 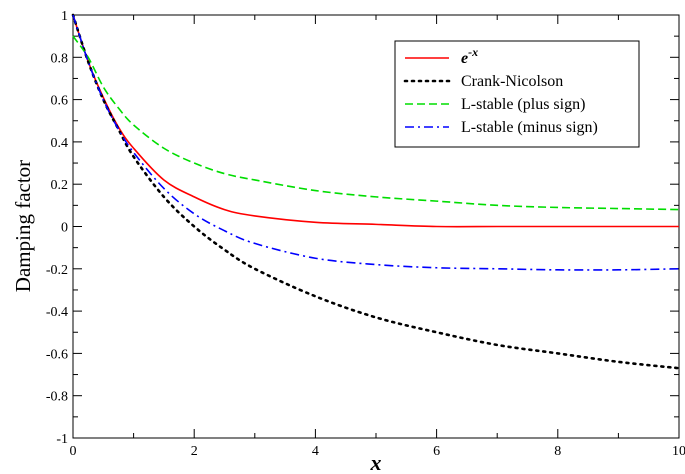 I want to click on x-tick-label: 8, so click(x=557, y=451).